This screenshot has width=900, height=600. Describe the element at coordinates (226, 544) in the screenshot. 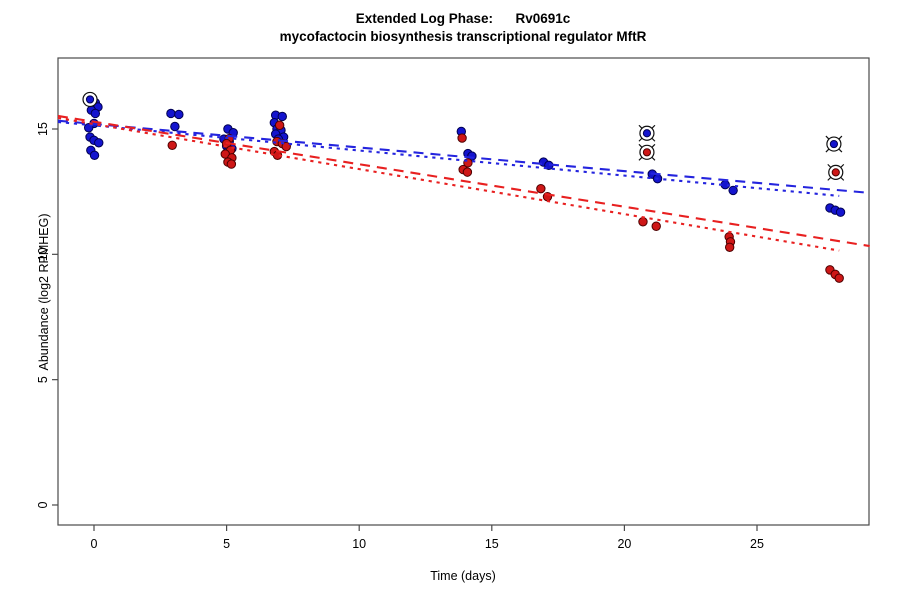

I see `x-tick-label: 5` at that location.